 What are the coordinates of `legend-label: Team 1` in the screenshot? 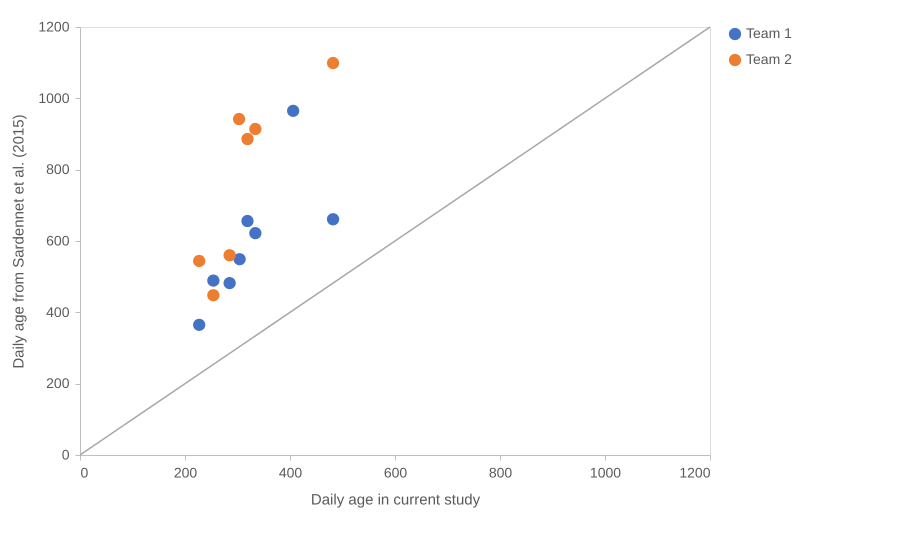 It's located at (769, 33).